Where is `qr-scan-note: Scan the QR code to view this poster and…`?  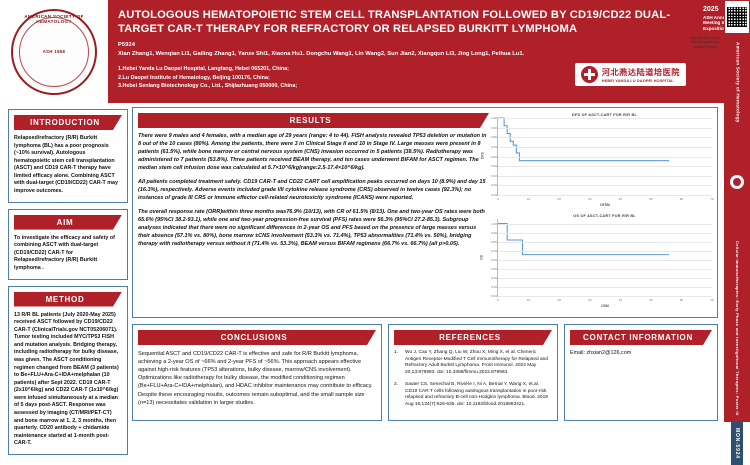 qr-scan-note: Scan the QR code to view this poster and… is located at coordinates (705, 42).